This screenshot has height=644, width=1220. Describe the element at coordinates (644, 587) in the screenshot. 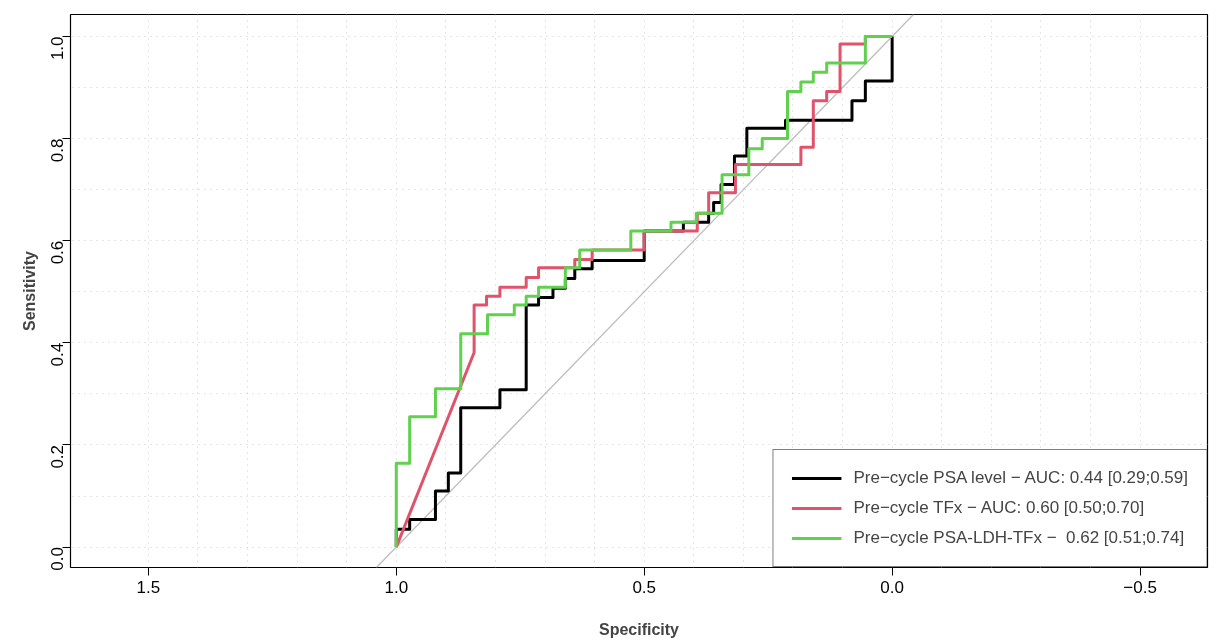

I see `x-tick-label: 0.5` at that location.